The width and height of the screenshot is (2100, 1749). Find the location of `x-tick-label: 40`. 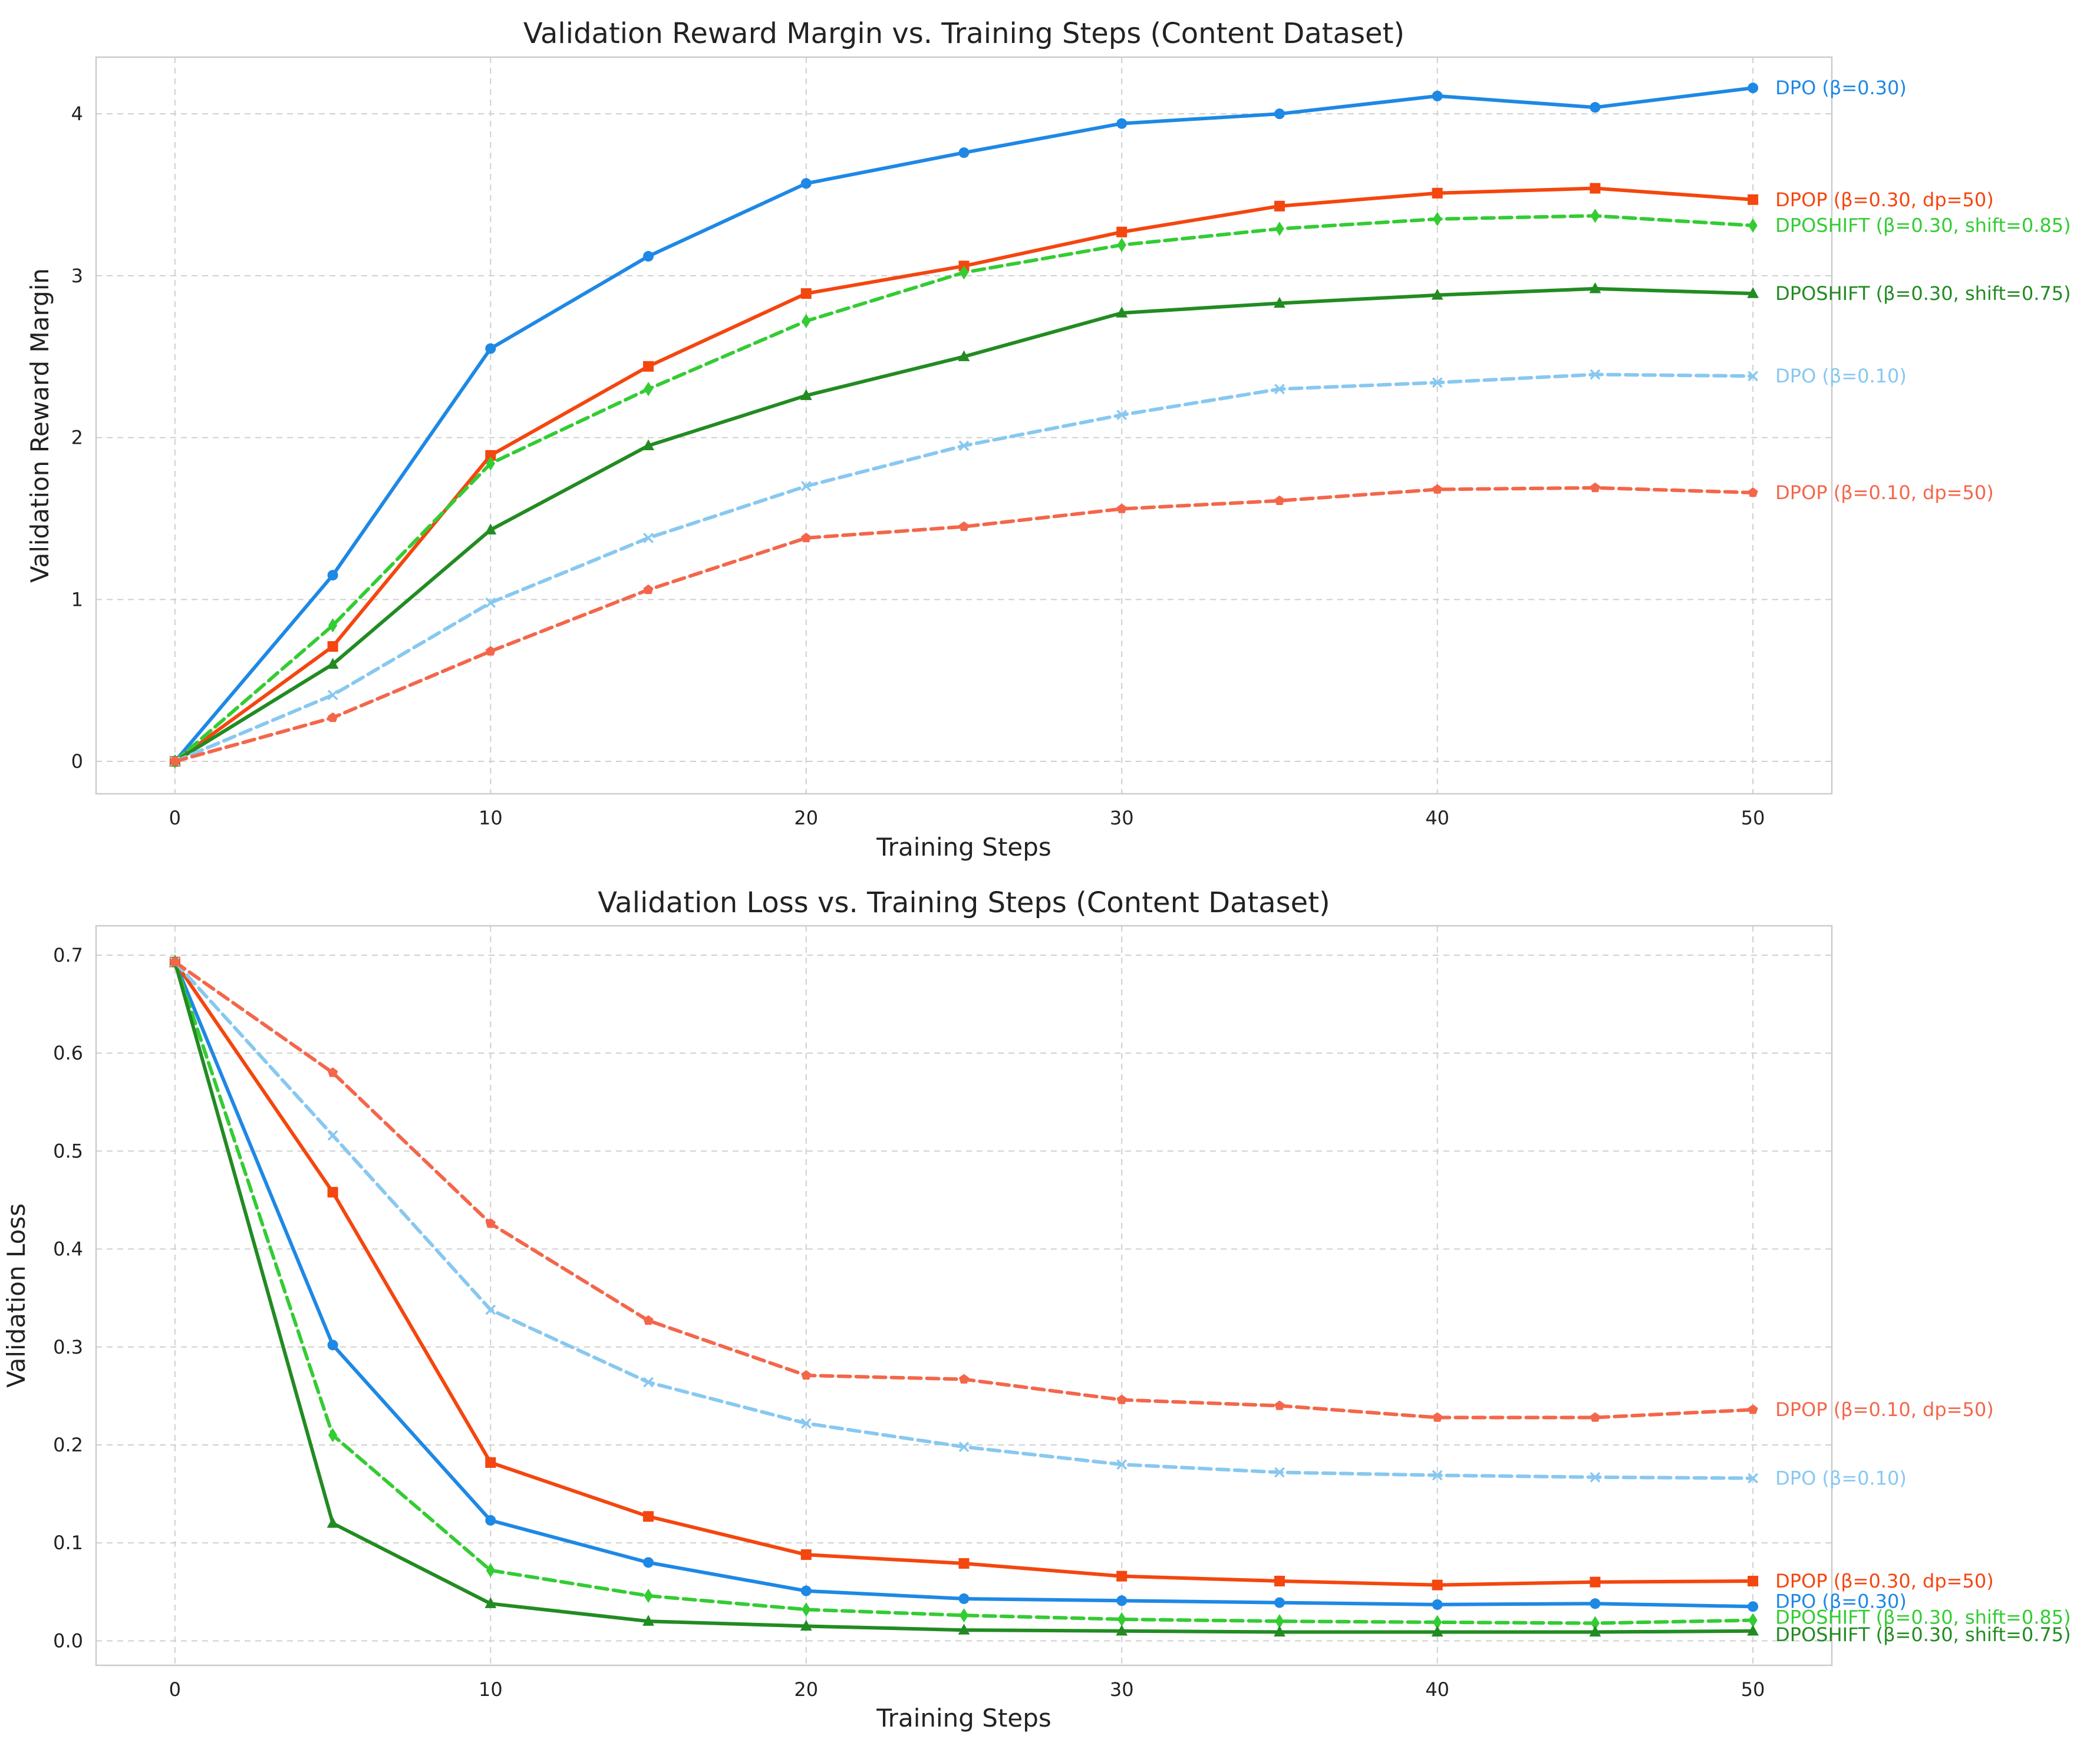

x-tick-label: 40 is located at coordinates (1437, 818).